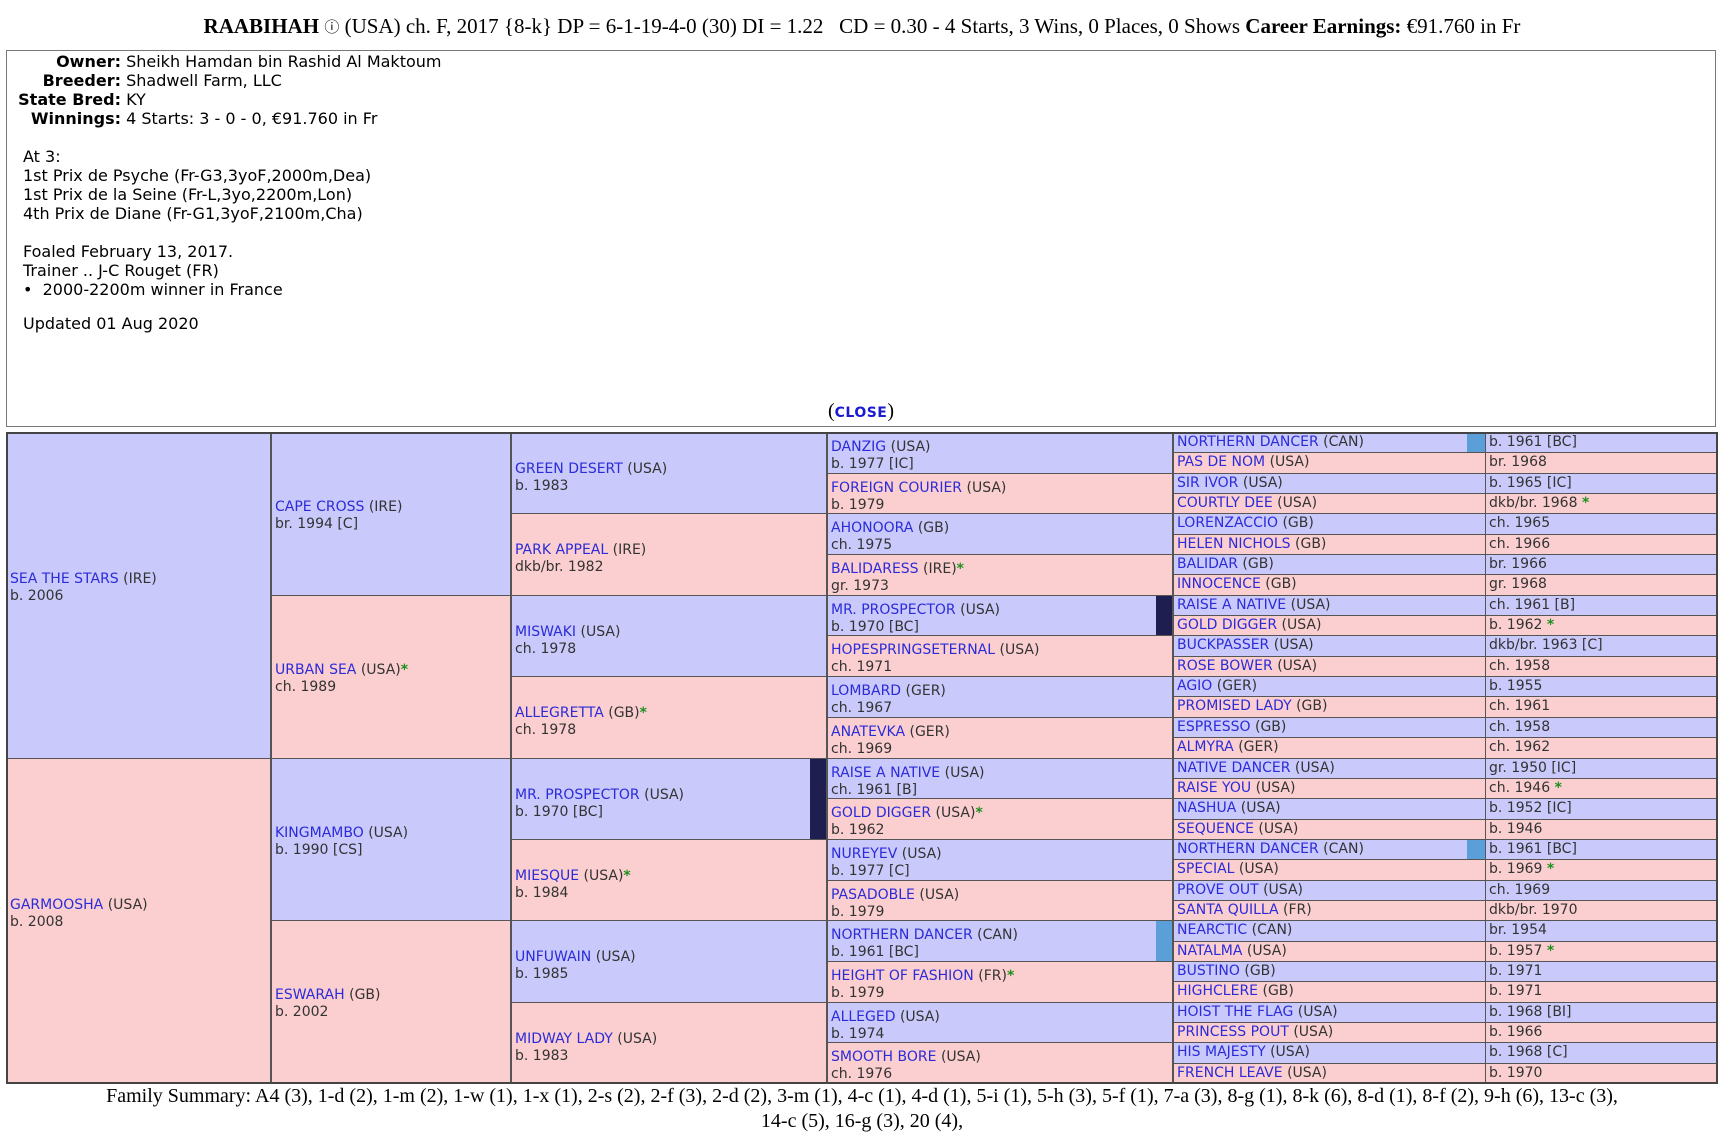  I want to click on horse-year: b. 1962, so click(858, 830).